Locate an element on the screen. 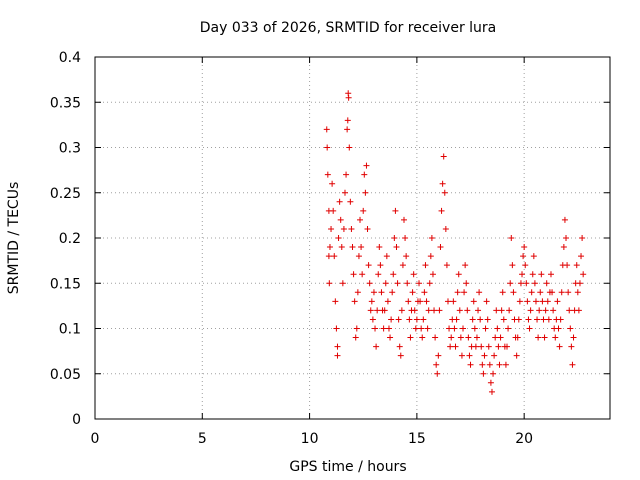  y-tick-label: 0.25 is located at coordinates (65, 194).